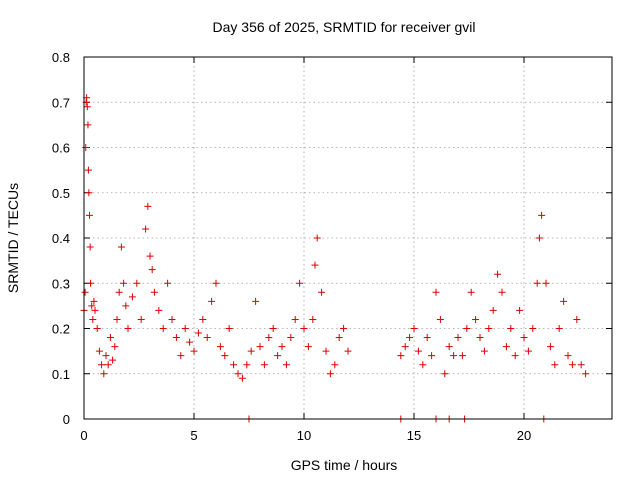  Describe the element at coordinates (83, 435) in the screenshot. I see `x-tick-label: 0` at that location.